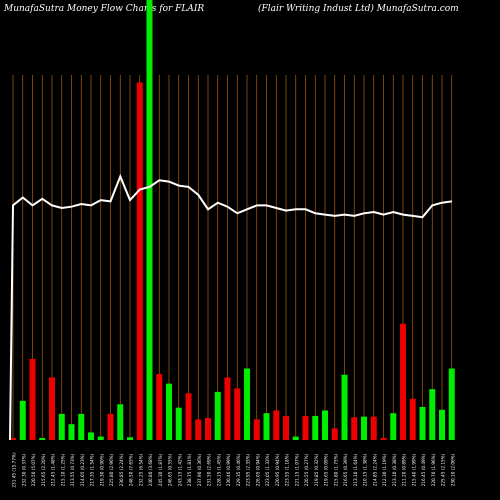  Describe the element at coordinates (433, 469) in the screenshot. I see `x-axis-label: 220.70 (1.96%)` at that location.